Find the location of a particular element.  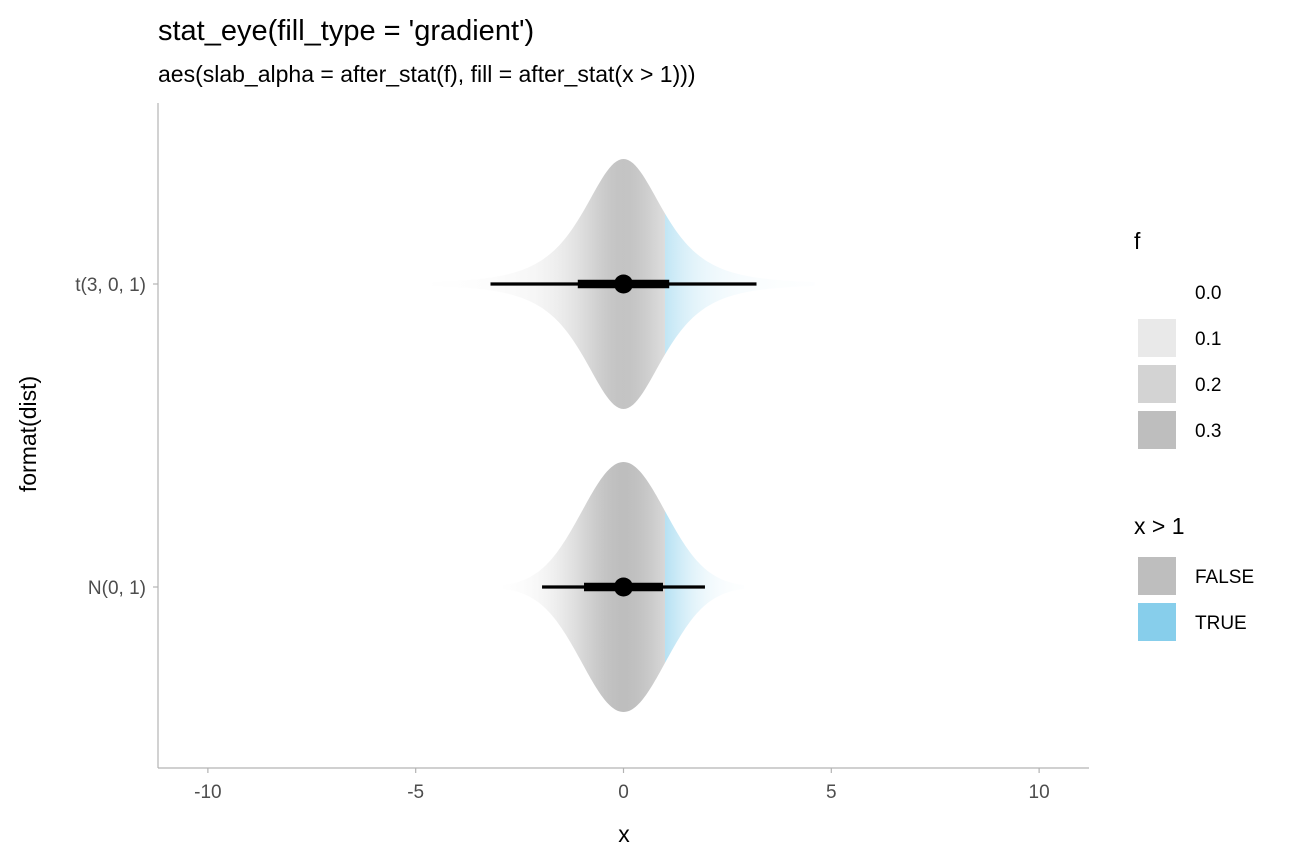

x-tick-label: 10 is located at coordinates (1039, 792).